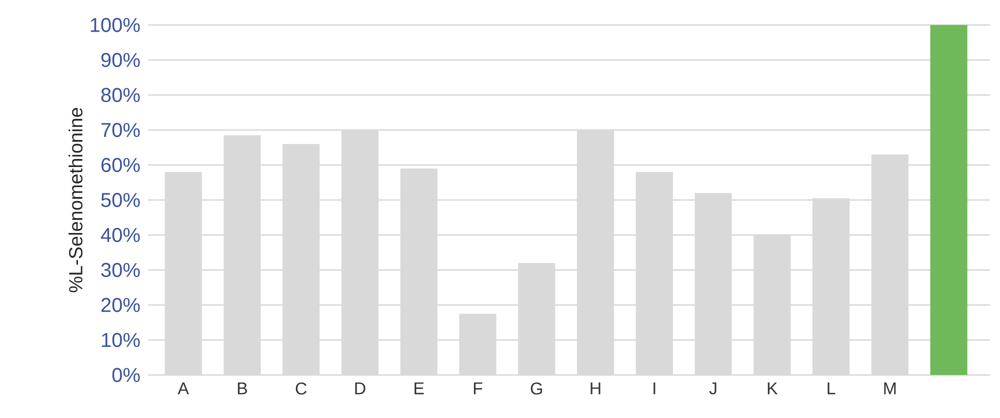 Image resolution: width=1000 pixels, height=418 pixels. I want to click on x-tick-label: D, so click(360, 388).